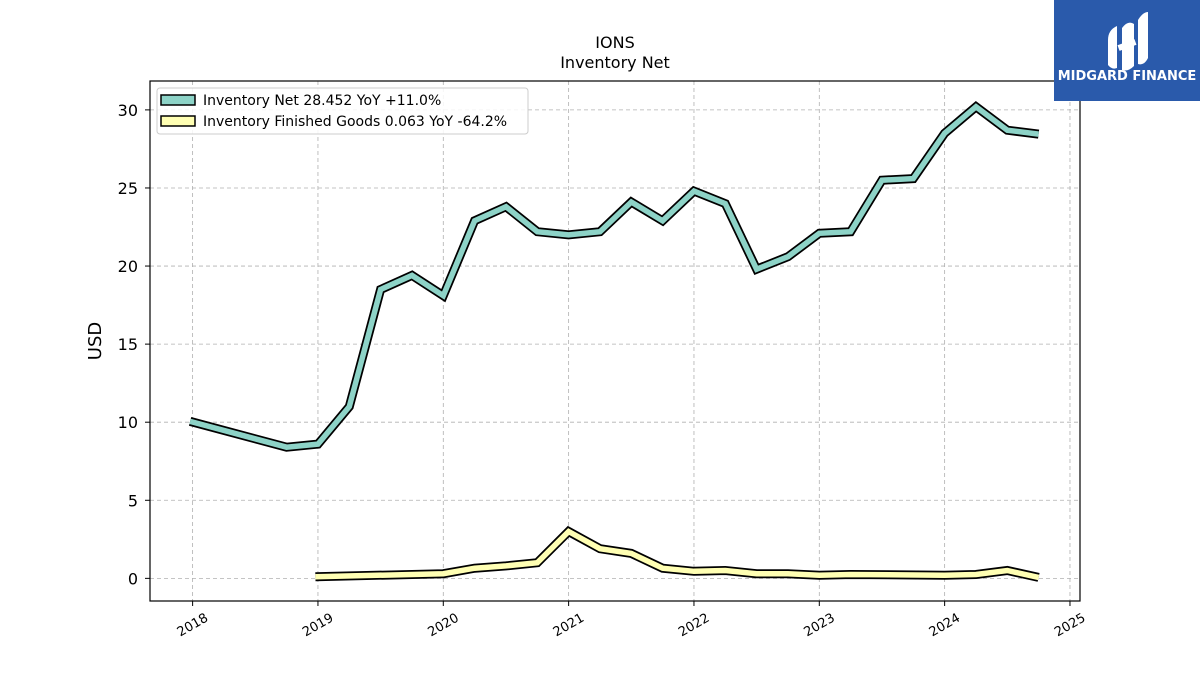 Image resolution: width=1200 pixels, height=675 pixels. What do you see at coordinates (443, 626) in the screenshot?
I see `x-tick-label: 2020` at bounding box center [443, 626].